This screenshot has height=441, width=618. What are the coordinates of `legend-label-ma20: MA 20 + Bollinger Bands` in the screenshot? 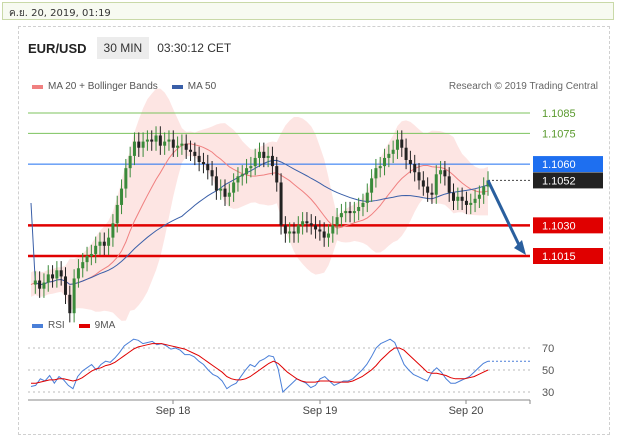 It's located at (103, 86).